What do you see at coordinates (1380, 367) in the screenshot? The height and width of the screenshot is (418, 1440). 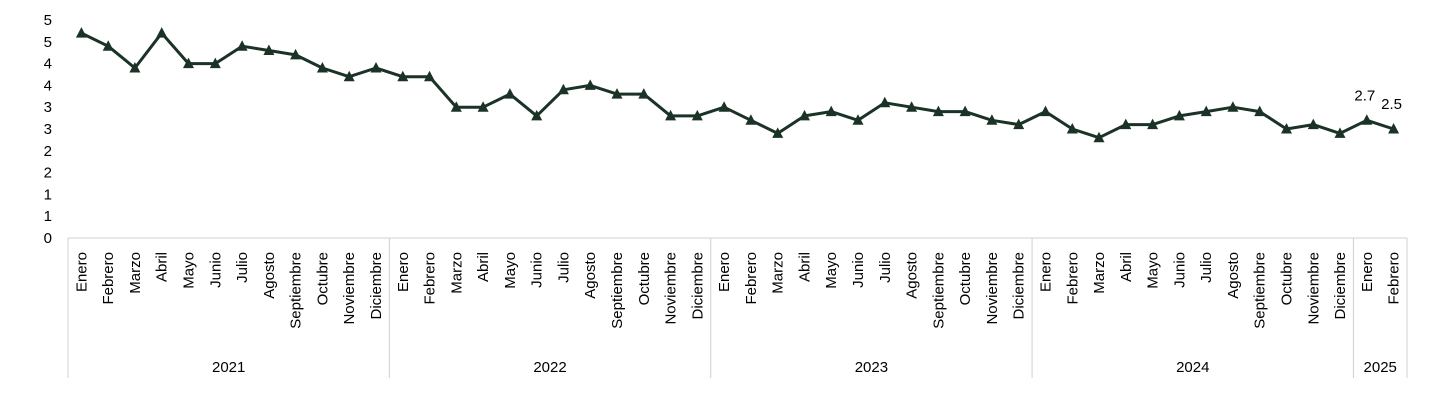 I see `x-group-label-year: 2025` at bounding box center [1380, 367].